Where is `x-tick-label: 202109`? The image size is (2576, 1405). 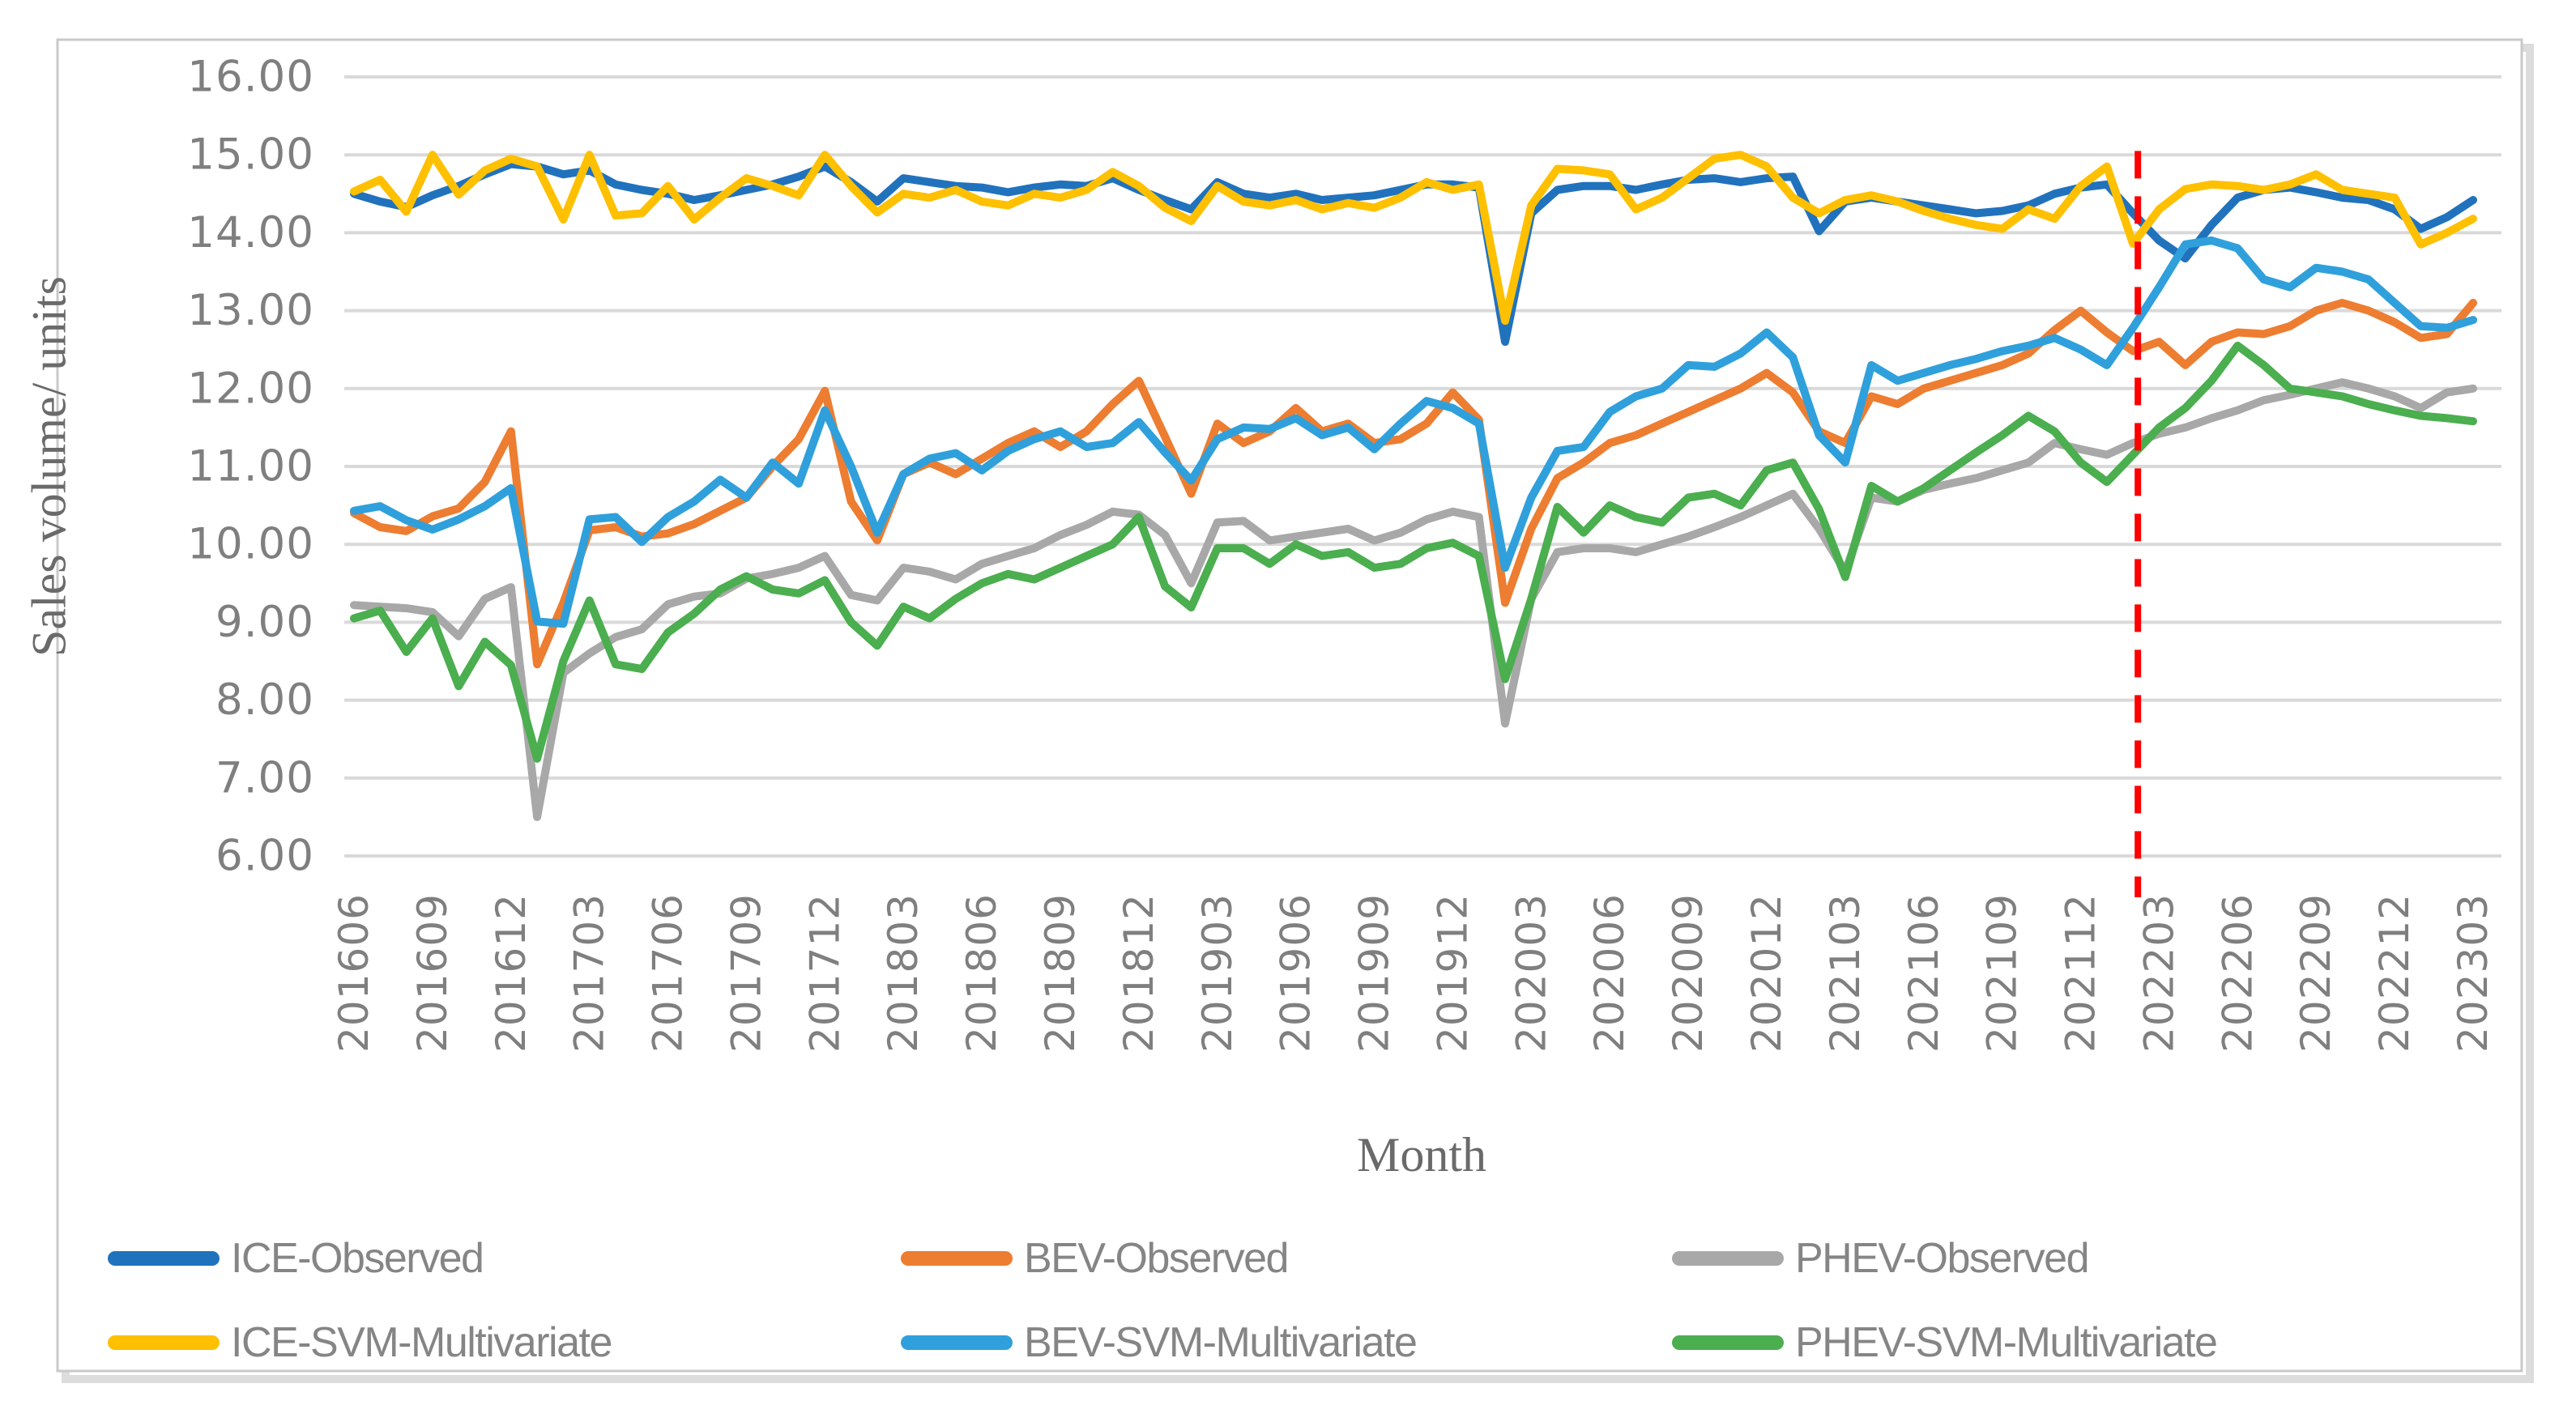 x-tick-label: 202109 is located at coordinates (2003, 973).